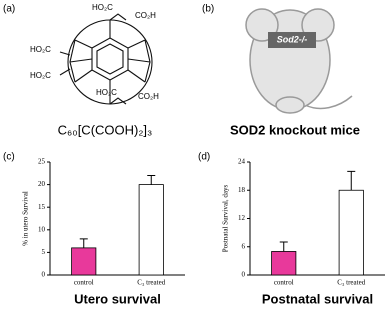  Describe the element at coordinates (42, 229) in the screenshot. I see `y-tick-label: 10` at that location.